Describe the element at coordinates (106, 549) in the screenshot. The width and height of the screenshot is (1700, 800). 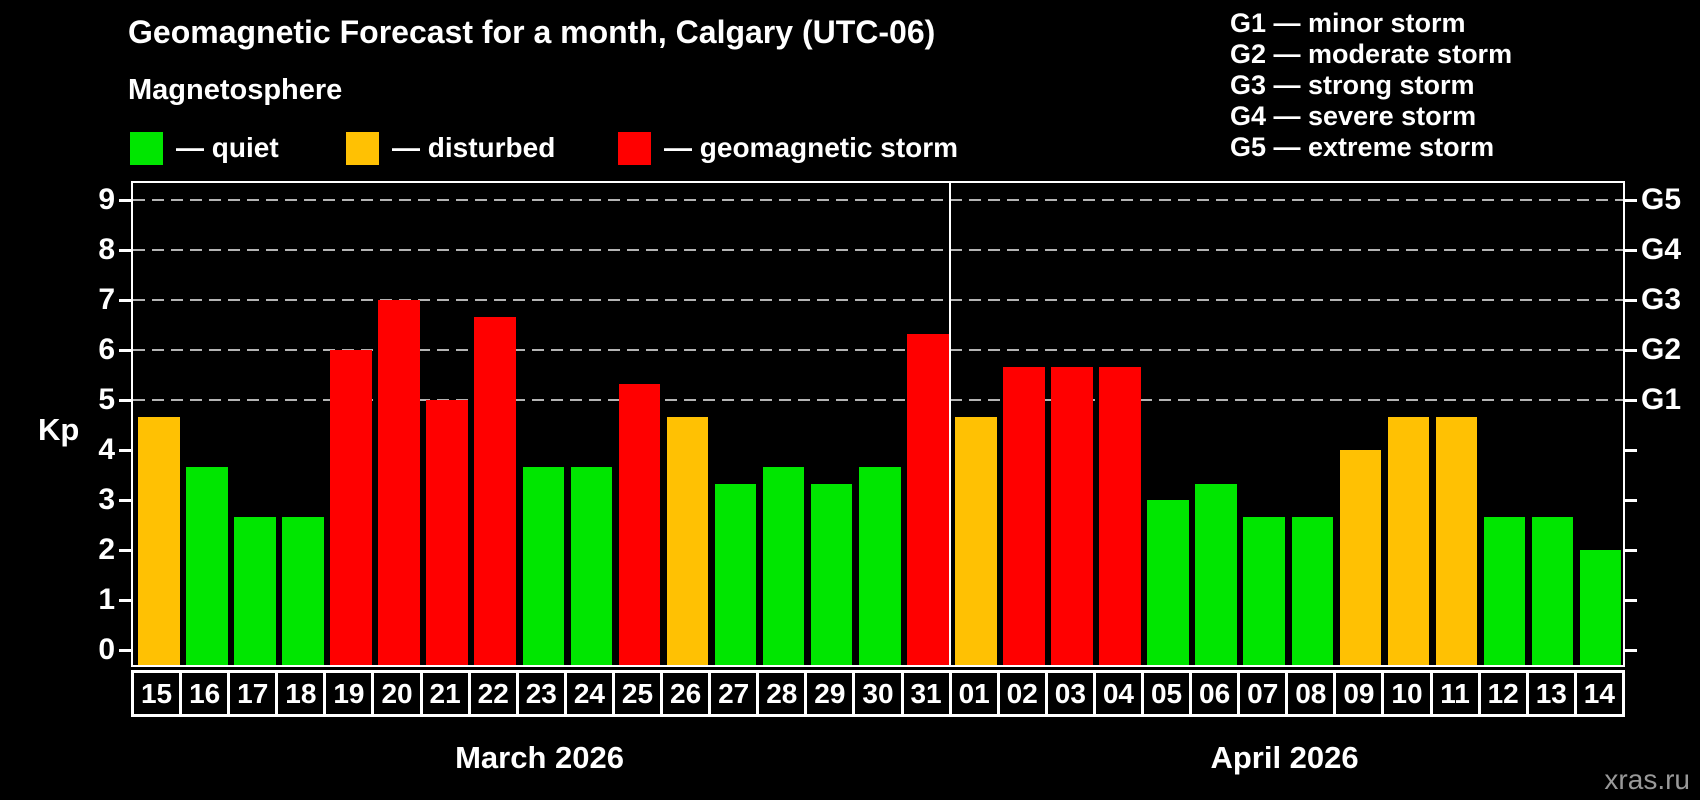
I see `kp-tick-label: 2` at that location.